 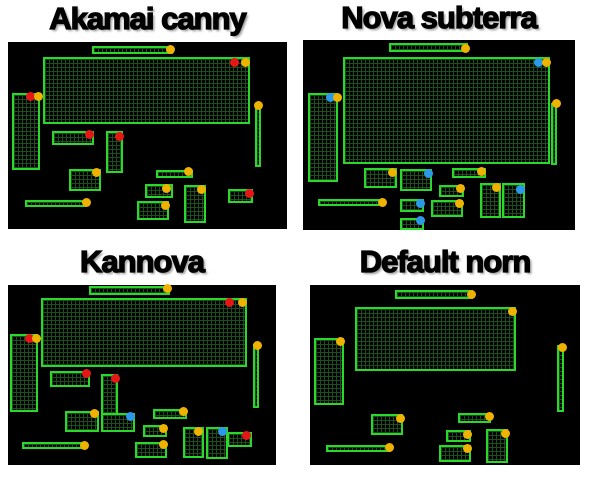 I want to click on title-default-norn: Default norn, so click(x=445, y=261).